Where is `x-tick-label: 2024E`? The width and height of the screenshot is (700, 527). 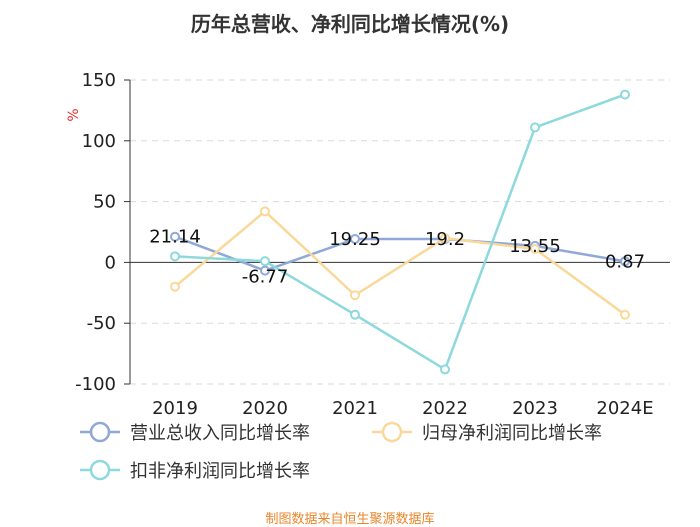 x-tick-label: 2024E is located at coordinates (624, 408).